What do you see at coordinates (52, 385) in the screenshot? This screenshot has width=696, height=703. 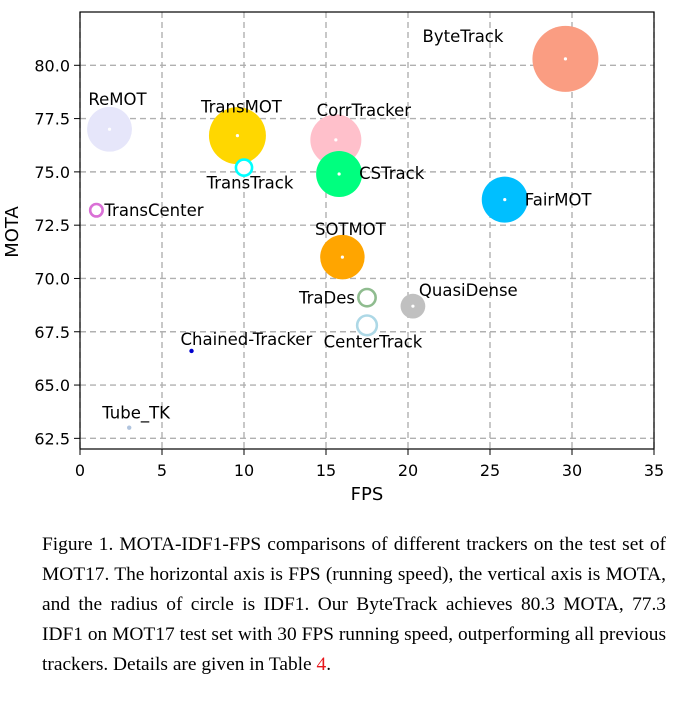 I see `y-tick-label: 65.0` at bounding box center [52, 385].